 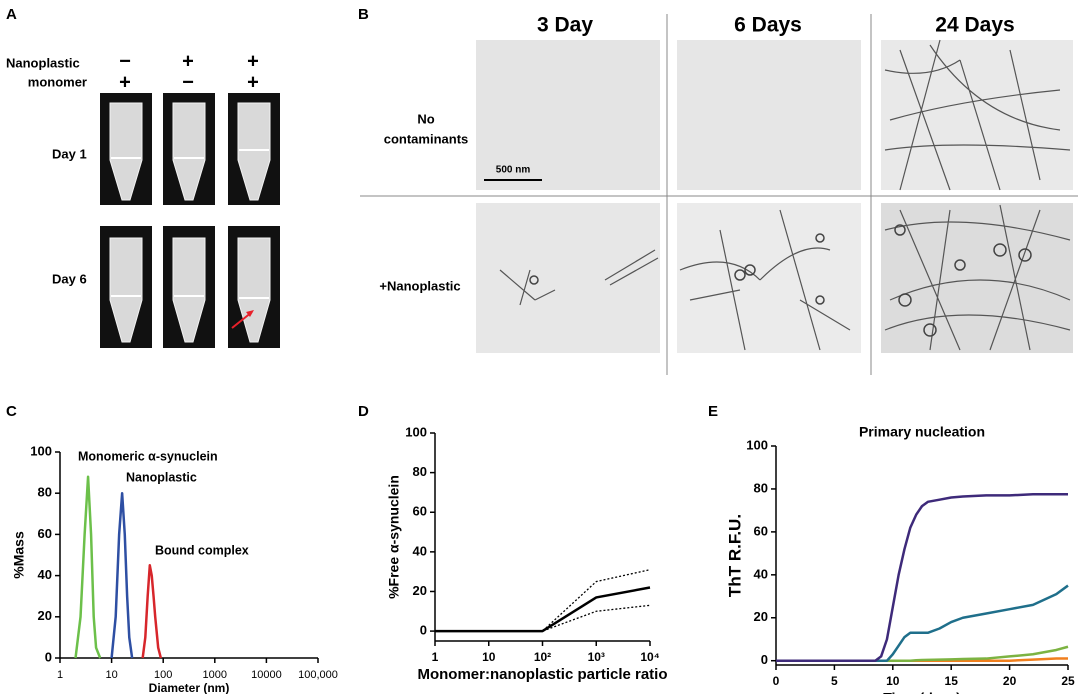 What do you see at coordinates (163, 675) in the screenshot?
I see `x-tick-label: 100` at bounding box center [163, 675].